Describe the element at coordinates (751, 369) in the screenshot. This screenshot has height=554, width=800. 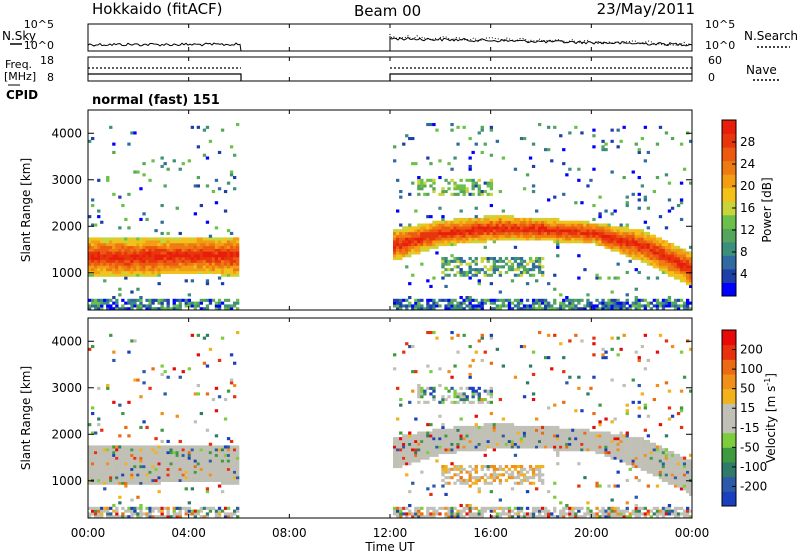
I see `velocity-colorbar-tick: 100` at that location.